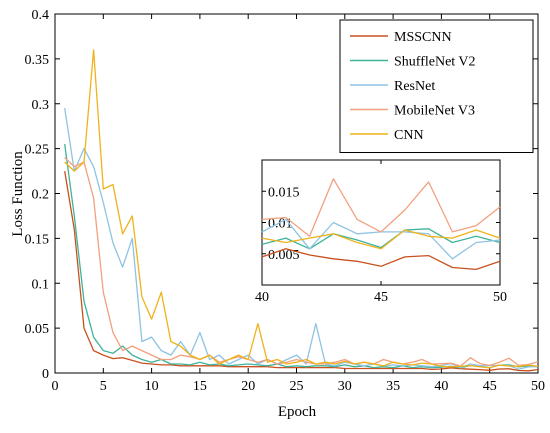  What do you see at coordinates (284, 192) in the screenshot?
I see `inset-y-tick-label: 0.015` at bounding box center [284, 192].